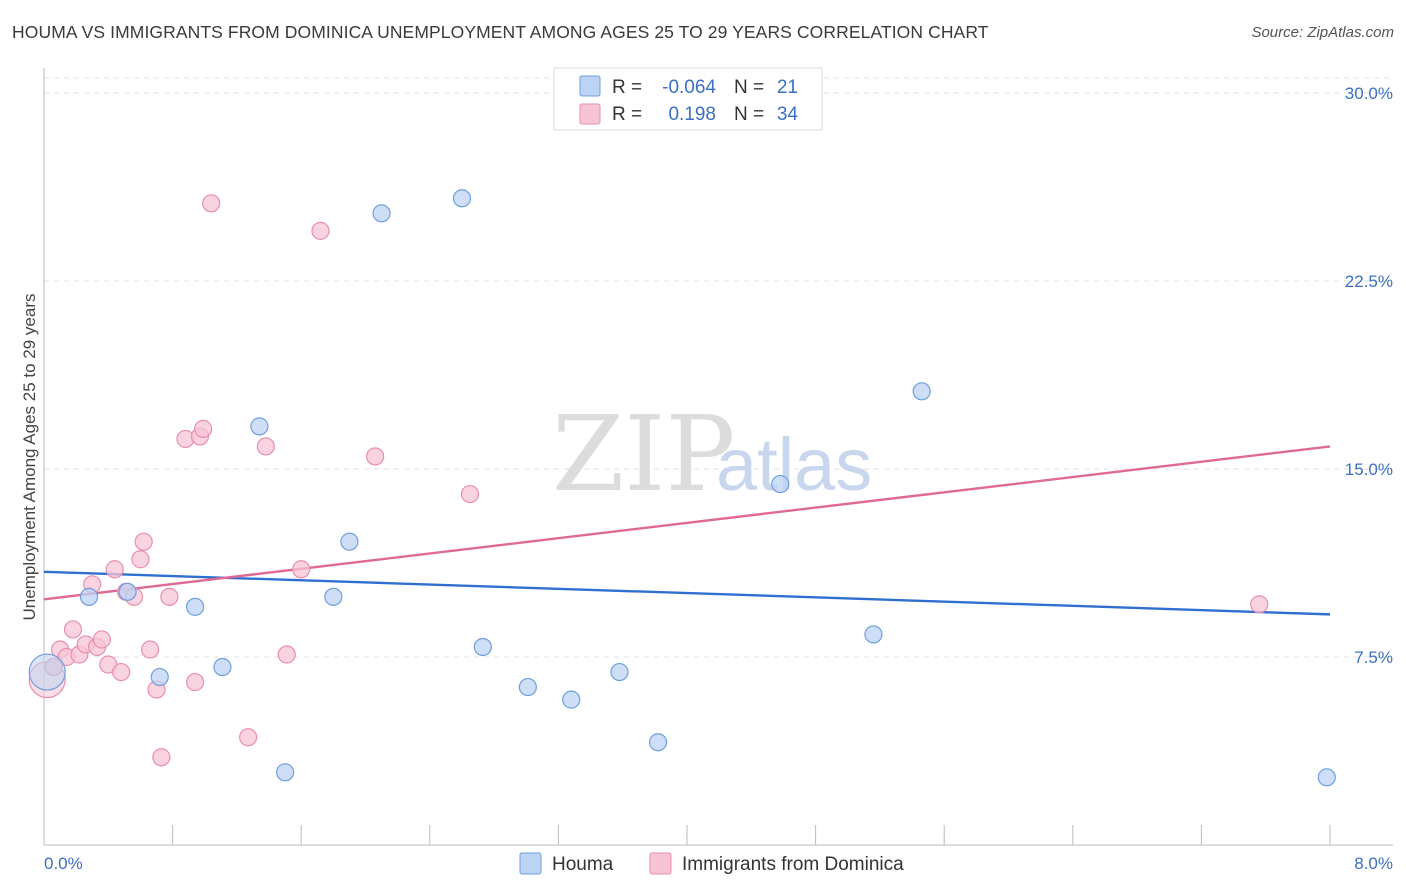 Image resolution: width=1406 pixels, height=892 pixels. What do you see at coordinates (1322, 32) in the screenshot?
I see `chart-source: Source: ZipAtlas.com` at bounding box center [1322, 32].